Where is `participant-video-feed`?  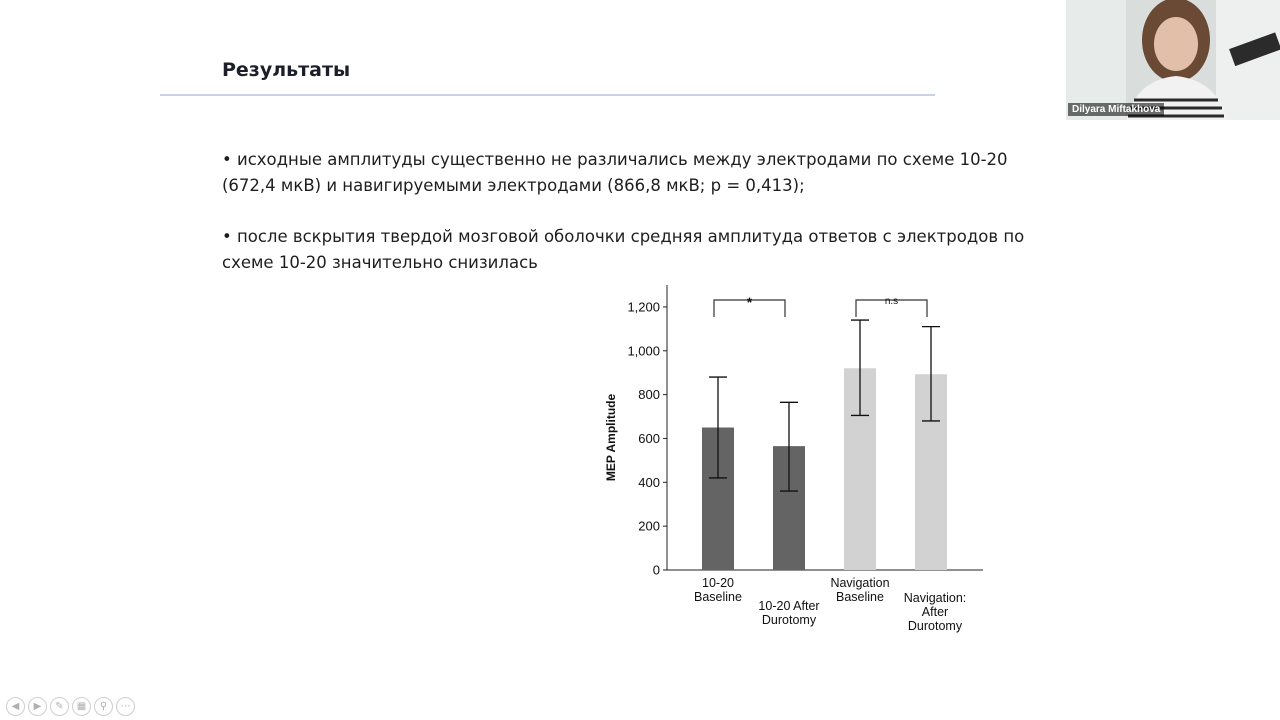 participant-video-feed is located at coordinates (1173, 60).